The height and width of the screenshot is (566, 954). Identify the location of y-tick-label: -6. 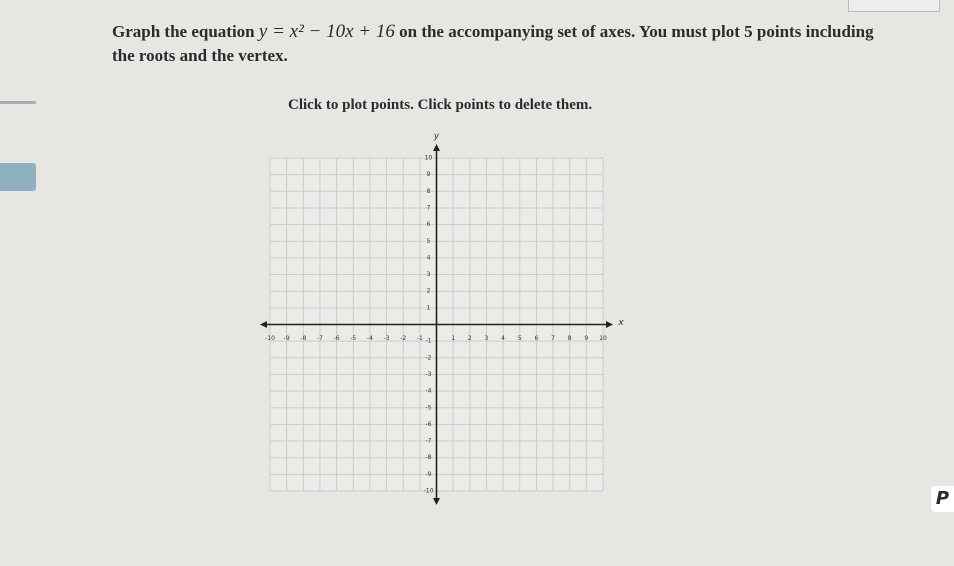
(429, 424).